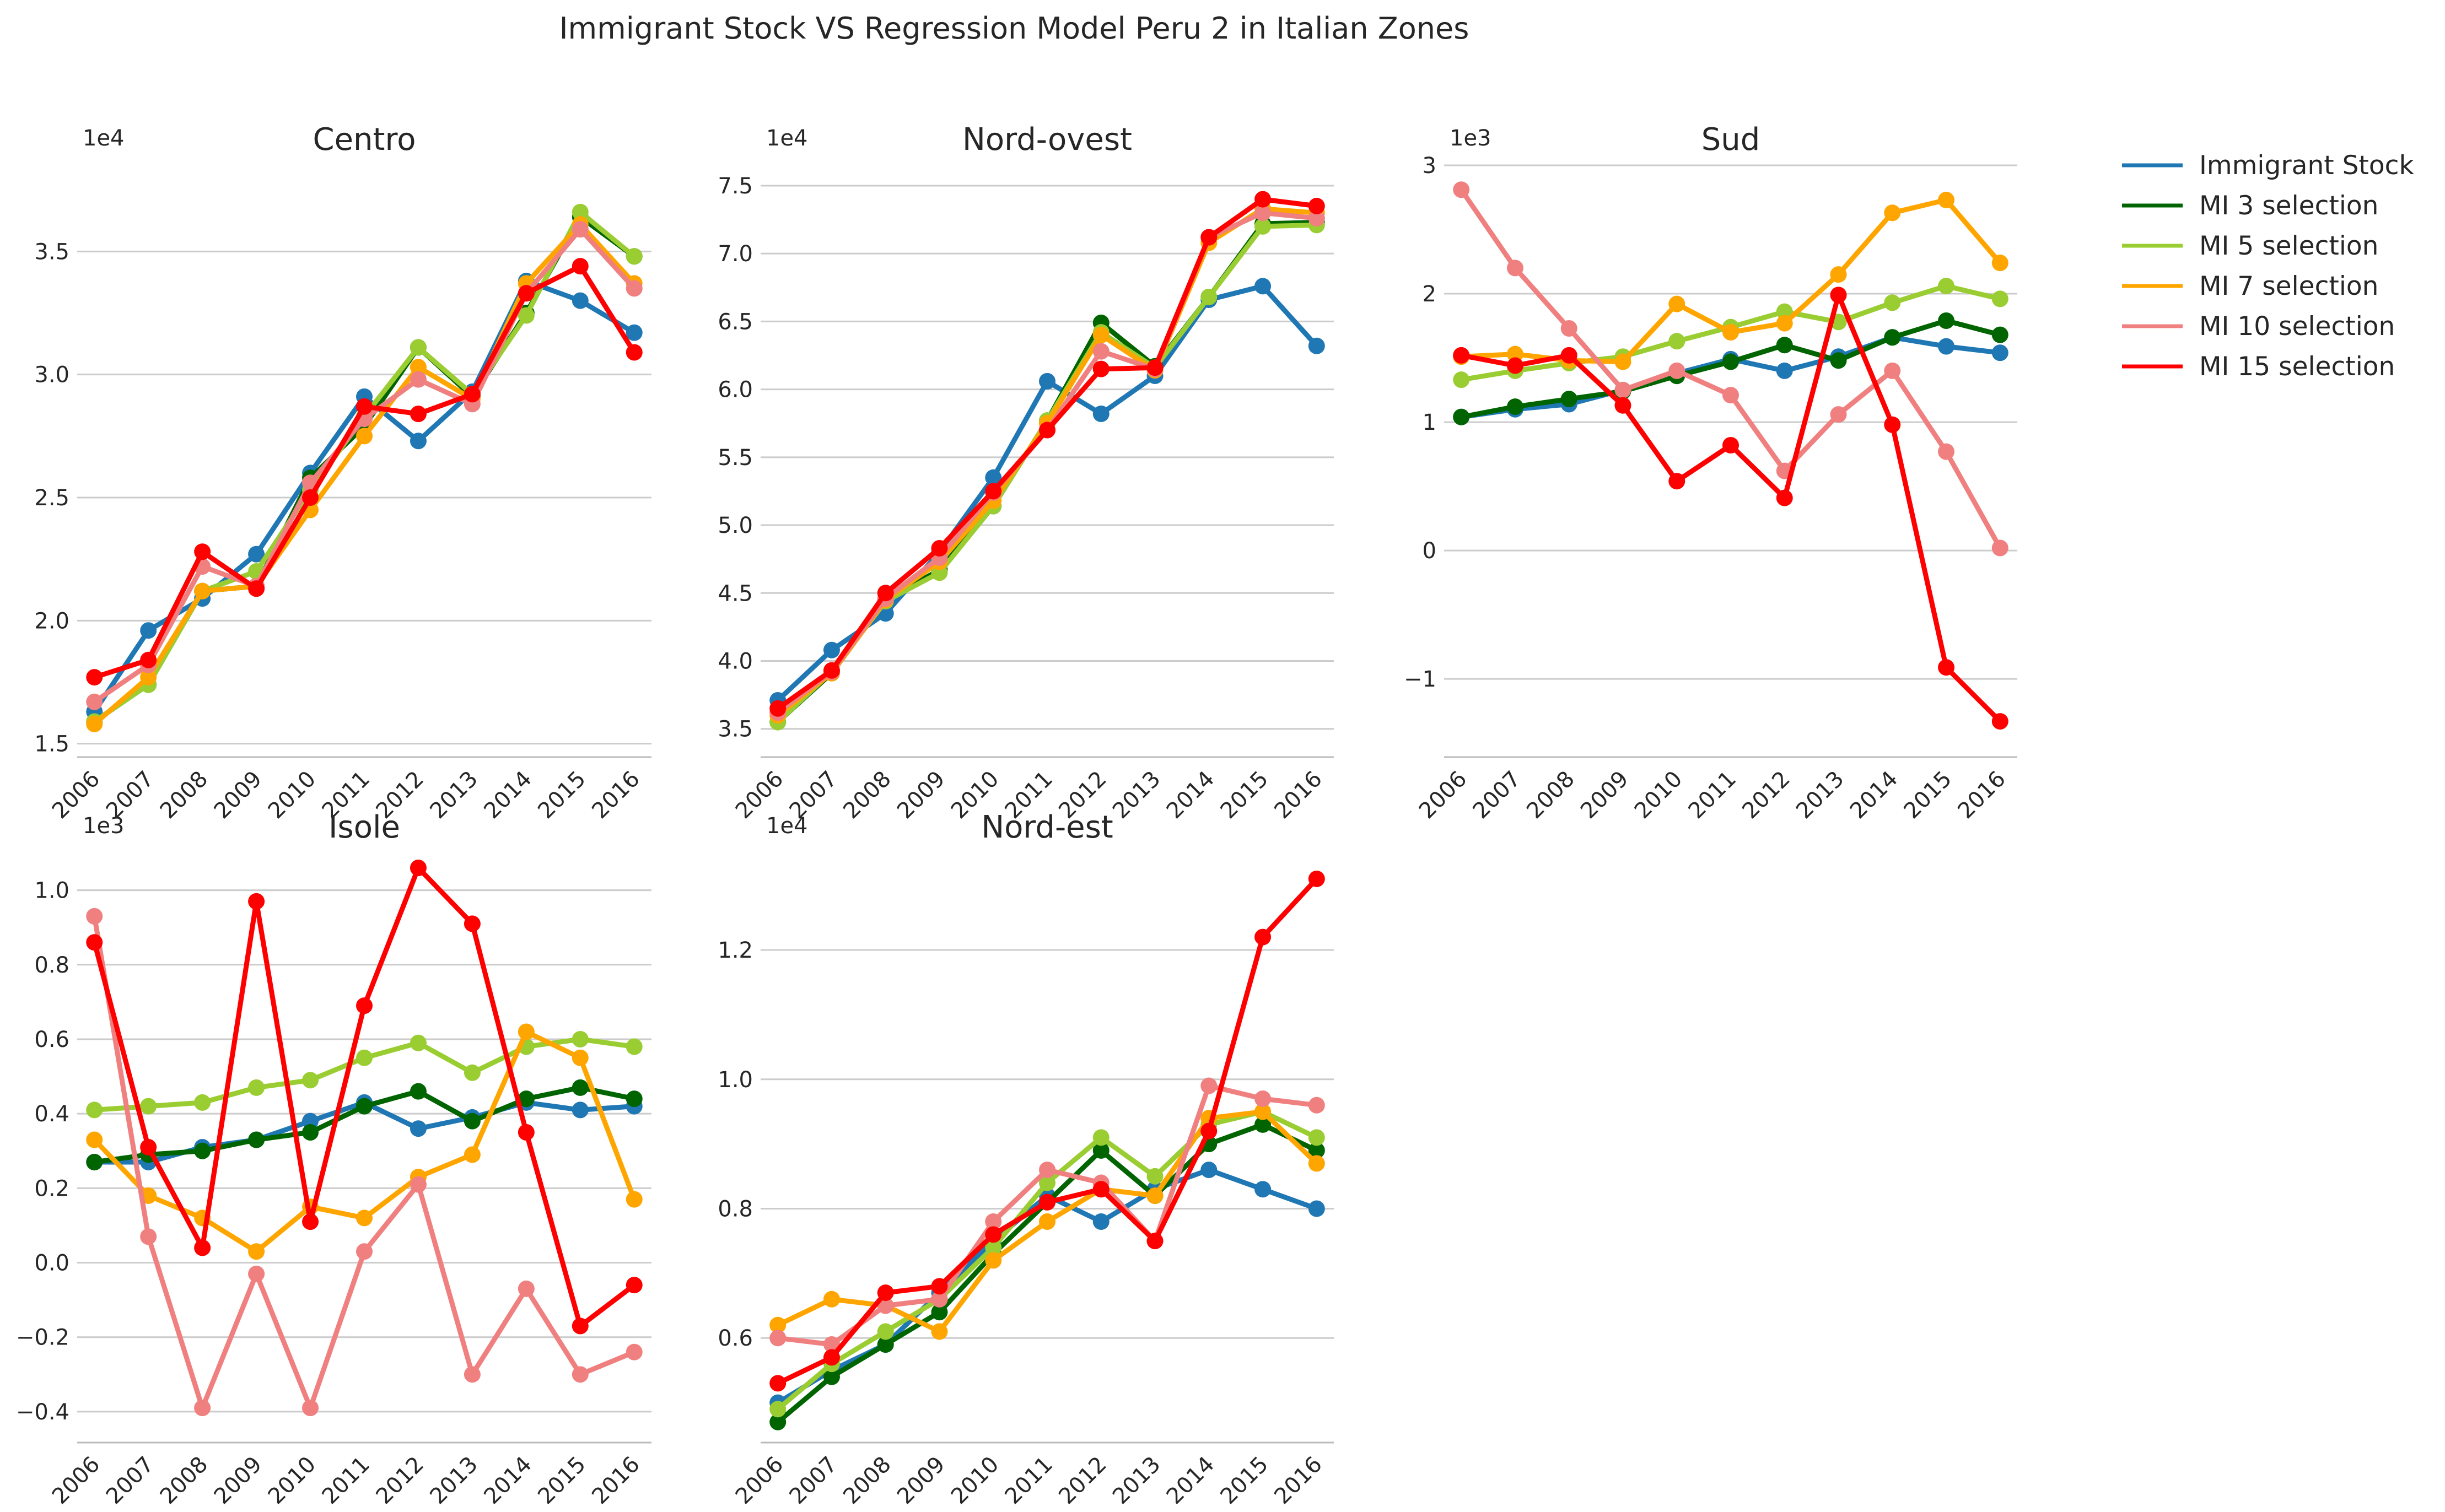 The image size is (2445, 1512). Describe the element at coordinates (1659, 795) in the screenshot. I see `x-tick-label: 2010` at that location.